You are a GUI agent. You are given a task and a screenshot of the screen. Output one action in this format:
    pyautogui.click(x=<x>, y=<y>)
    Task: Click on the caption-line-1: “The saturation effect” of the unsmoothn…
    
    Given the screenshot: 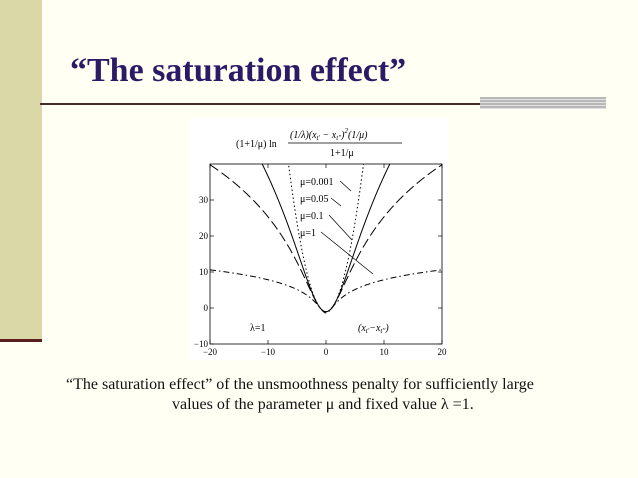 What is the action you would take?
    pyautogui.click(x=300, y=384)
    